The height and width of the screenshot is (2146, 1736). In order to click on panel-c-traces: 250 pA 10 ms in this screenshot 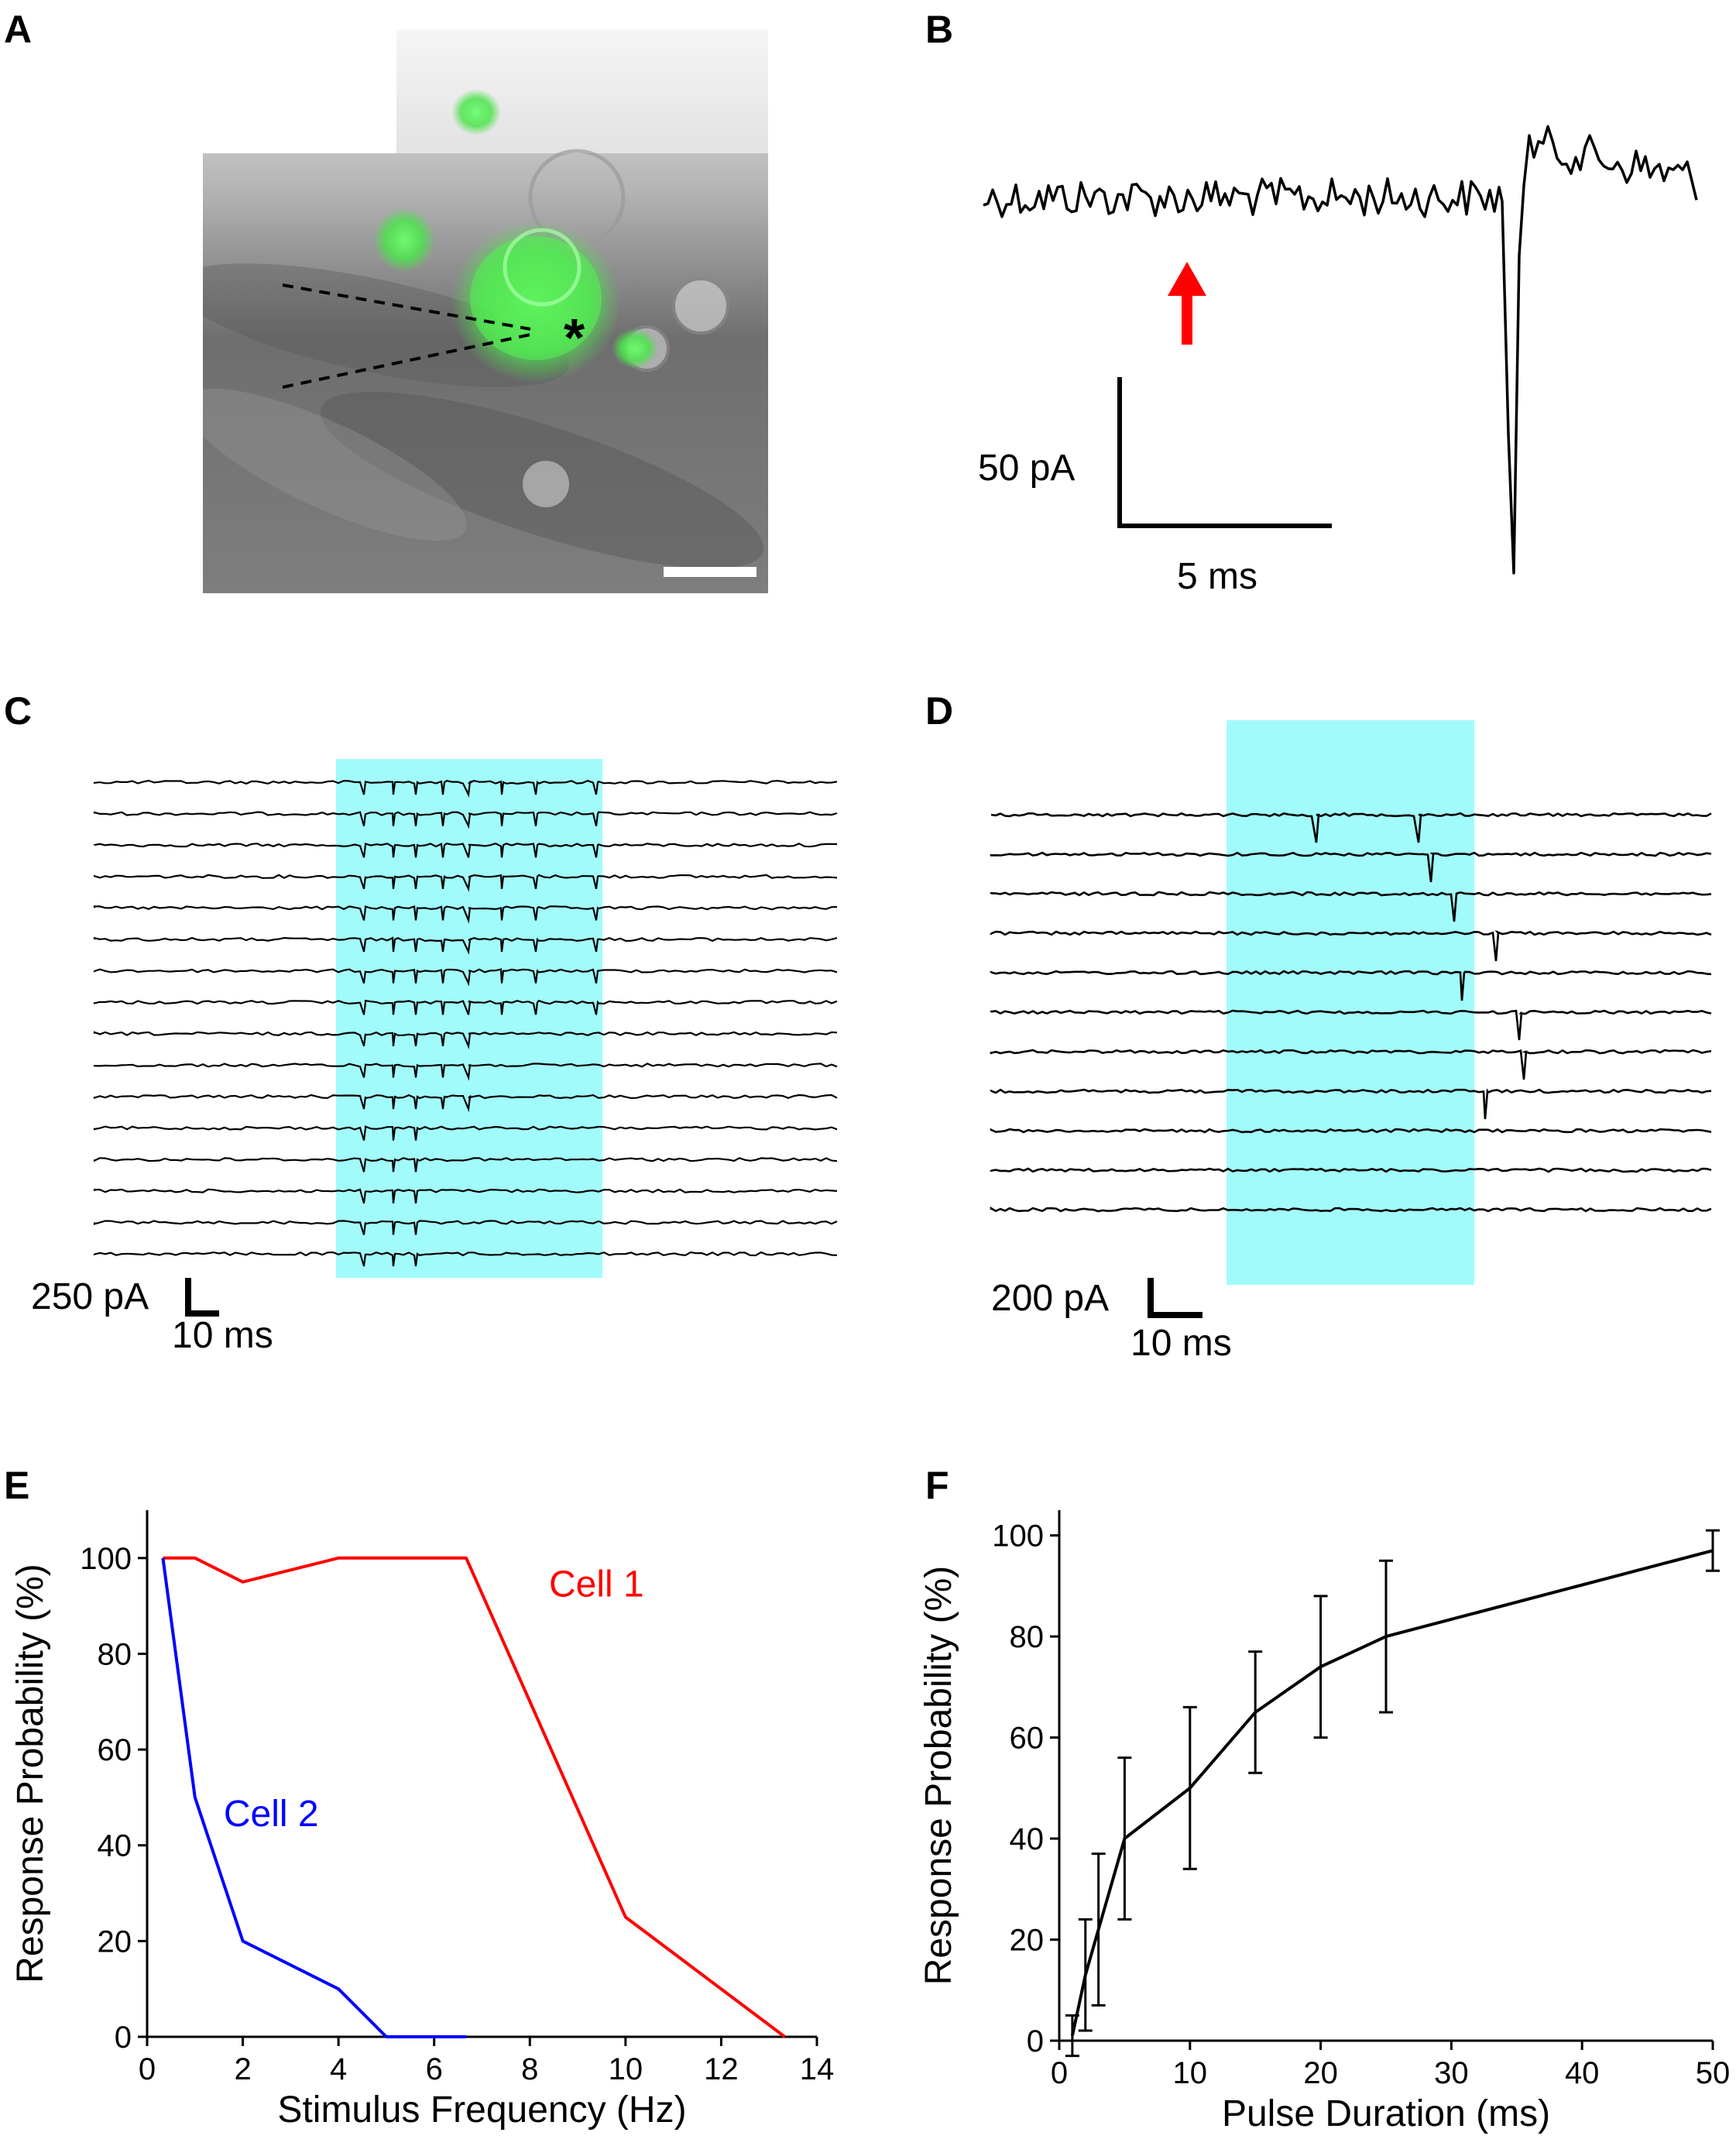, I will do `click(434, 1058)`.